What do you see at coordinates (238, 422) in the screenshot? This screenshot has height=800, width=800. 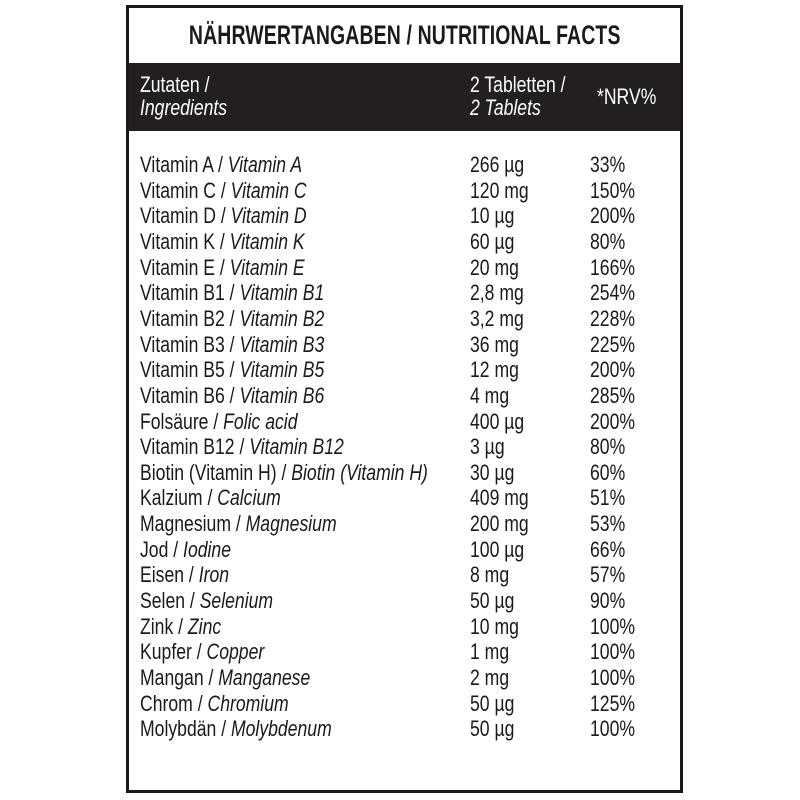 I see `nutrient-name: Folsäure / Folic acid` at bounding box center [238, 422].